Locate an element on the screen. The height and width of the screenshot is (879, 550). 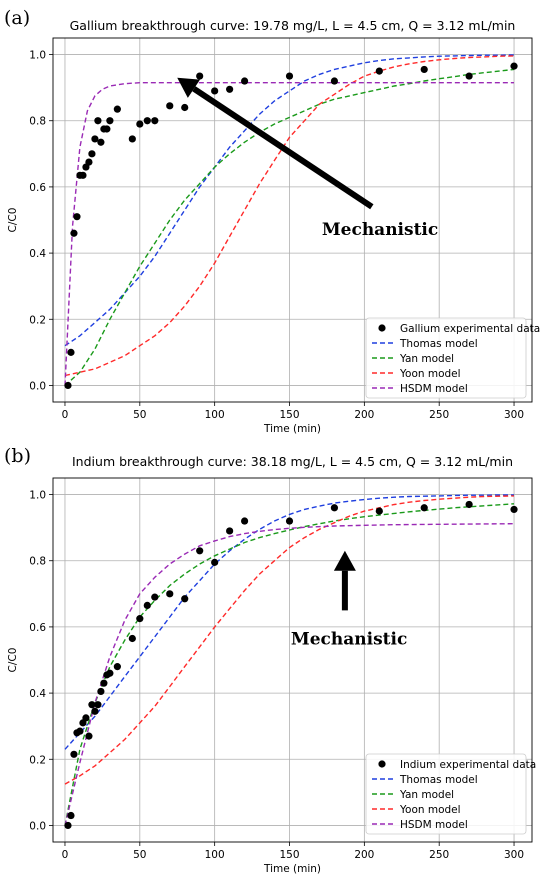
panel-label: (a) is located at coordinates (17, 18).